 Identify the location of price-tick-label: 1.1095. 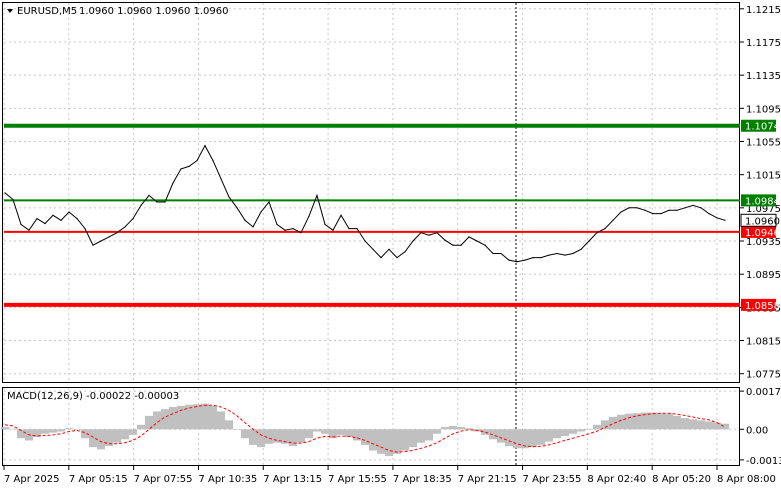
(763, 109).